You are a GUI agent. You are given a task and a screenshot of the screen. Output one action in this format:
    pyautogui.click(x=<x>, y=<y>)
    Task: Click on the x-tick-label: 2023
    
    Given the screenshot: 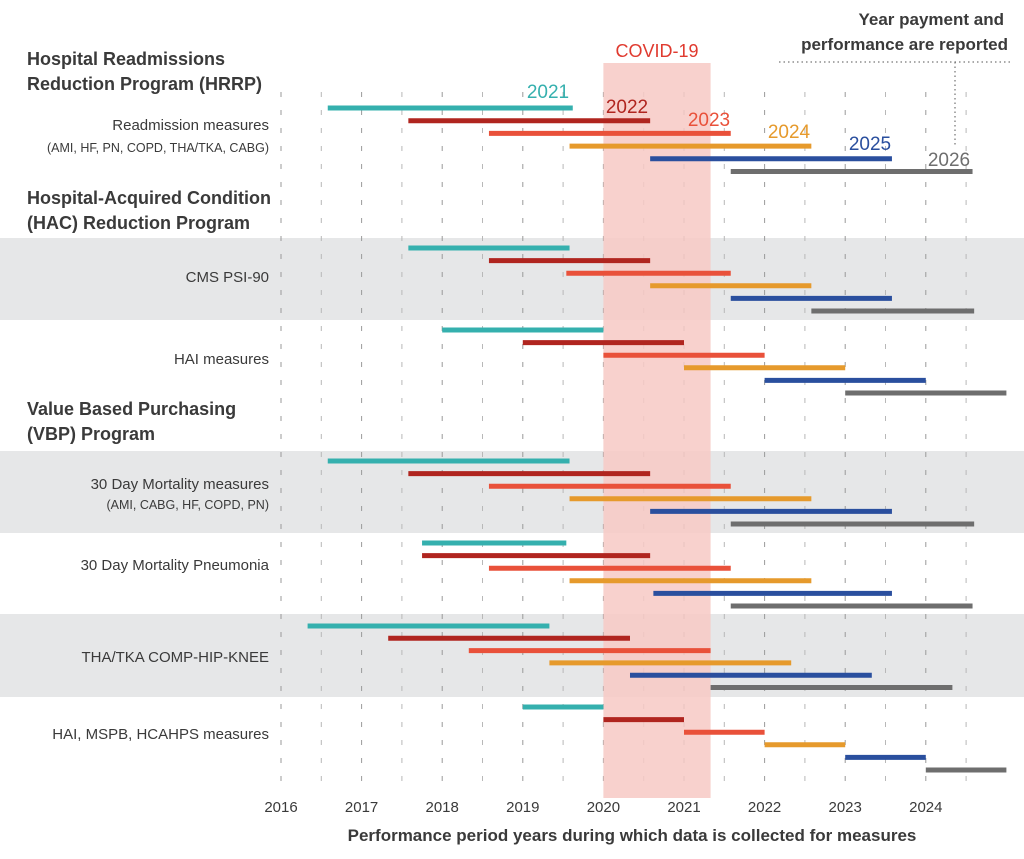 What is the action you would take?
    pyautogui.click(x=845, y=807)
    